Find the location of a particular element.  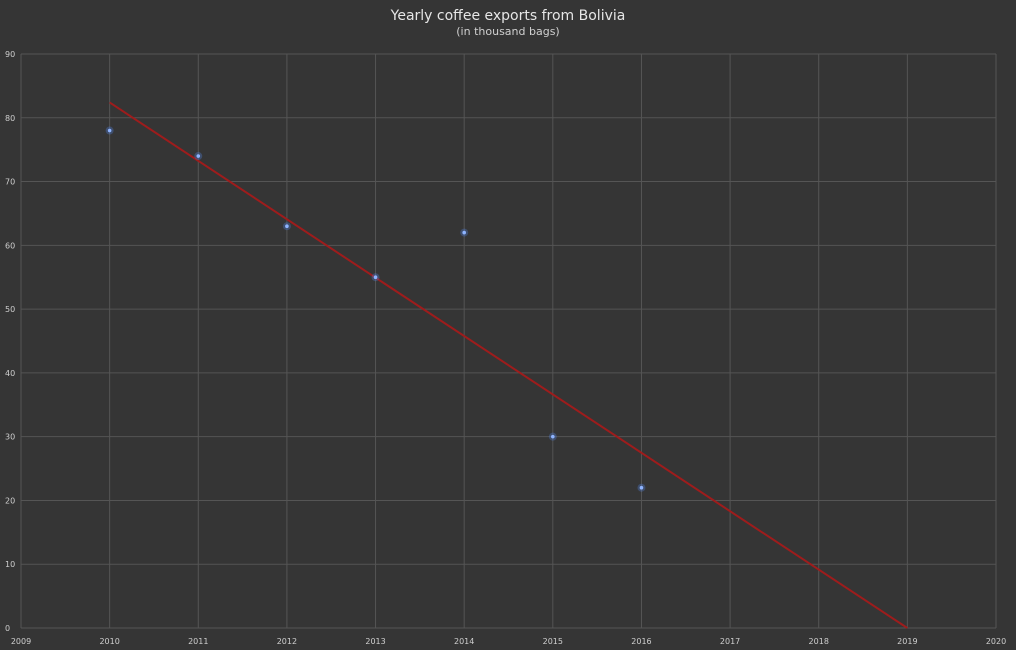

x-tick-label: 2016 is located at coordinates (641, 641).